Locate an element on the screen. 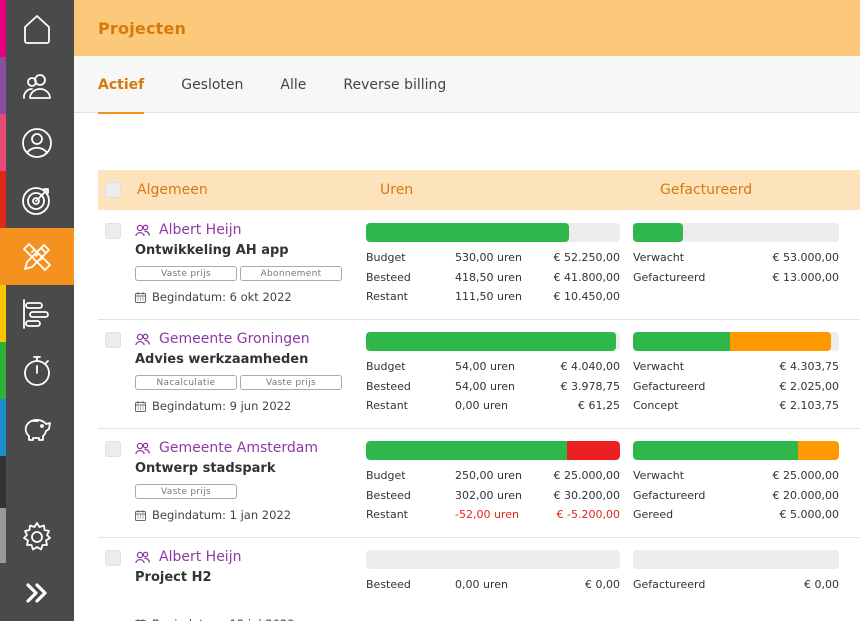 The width and height of the screenshot is (860, 621). select-all-checkbox is located at coordinates (113, 190).